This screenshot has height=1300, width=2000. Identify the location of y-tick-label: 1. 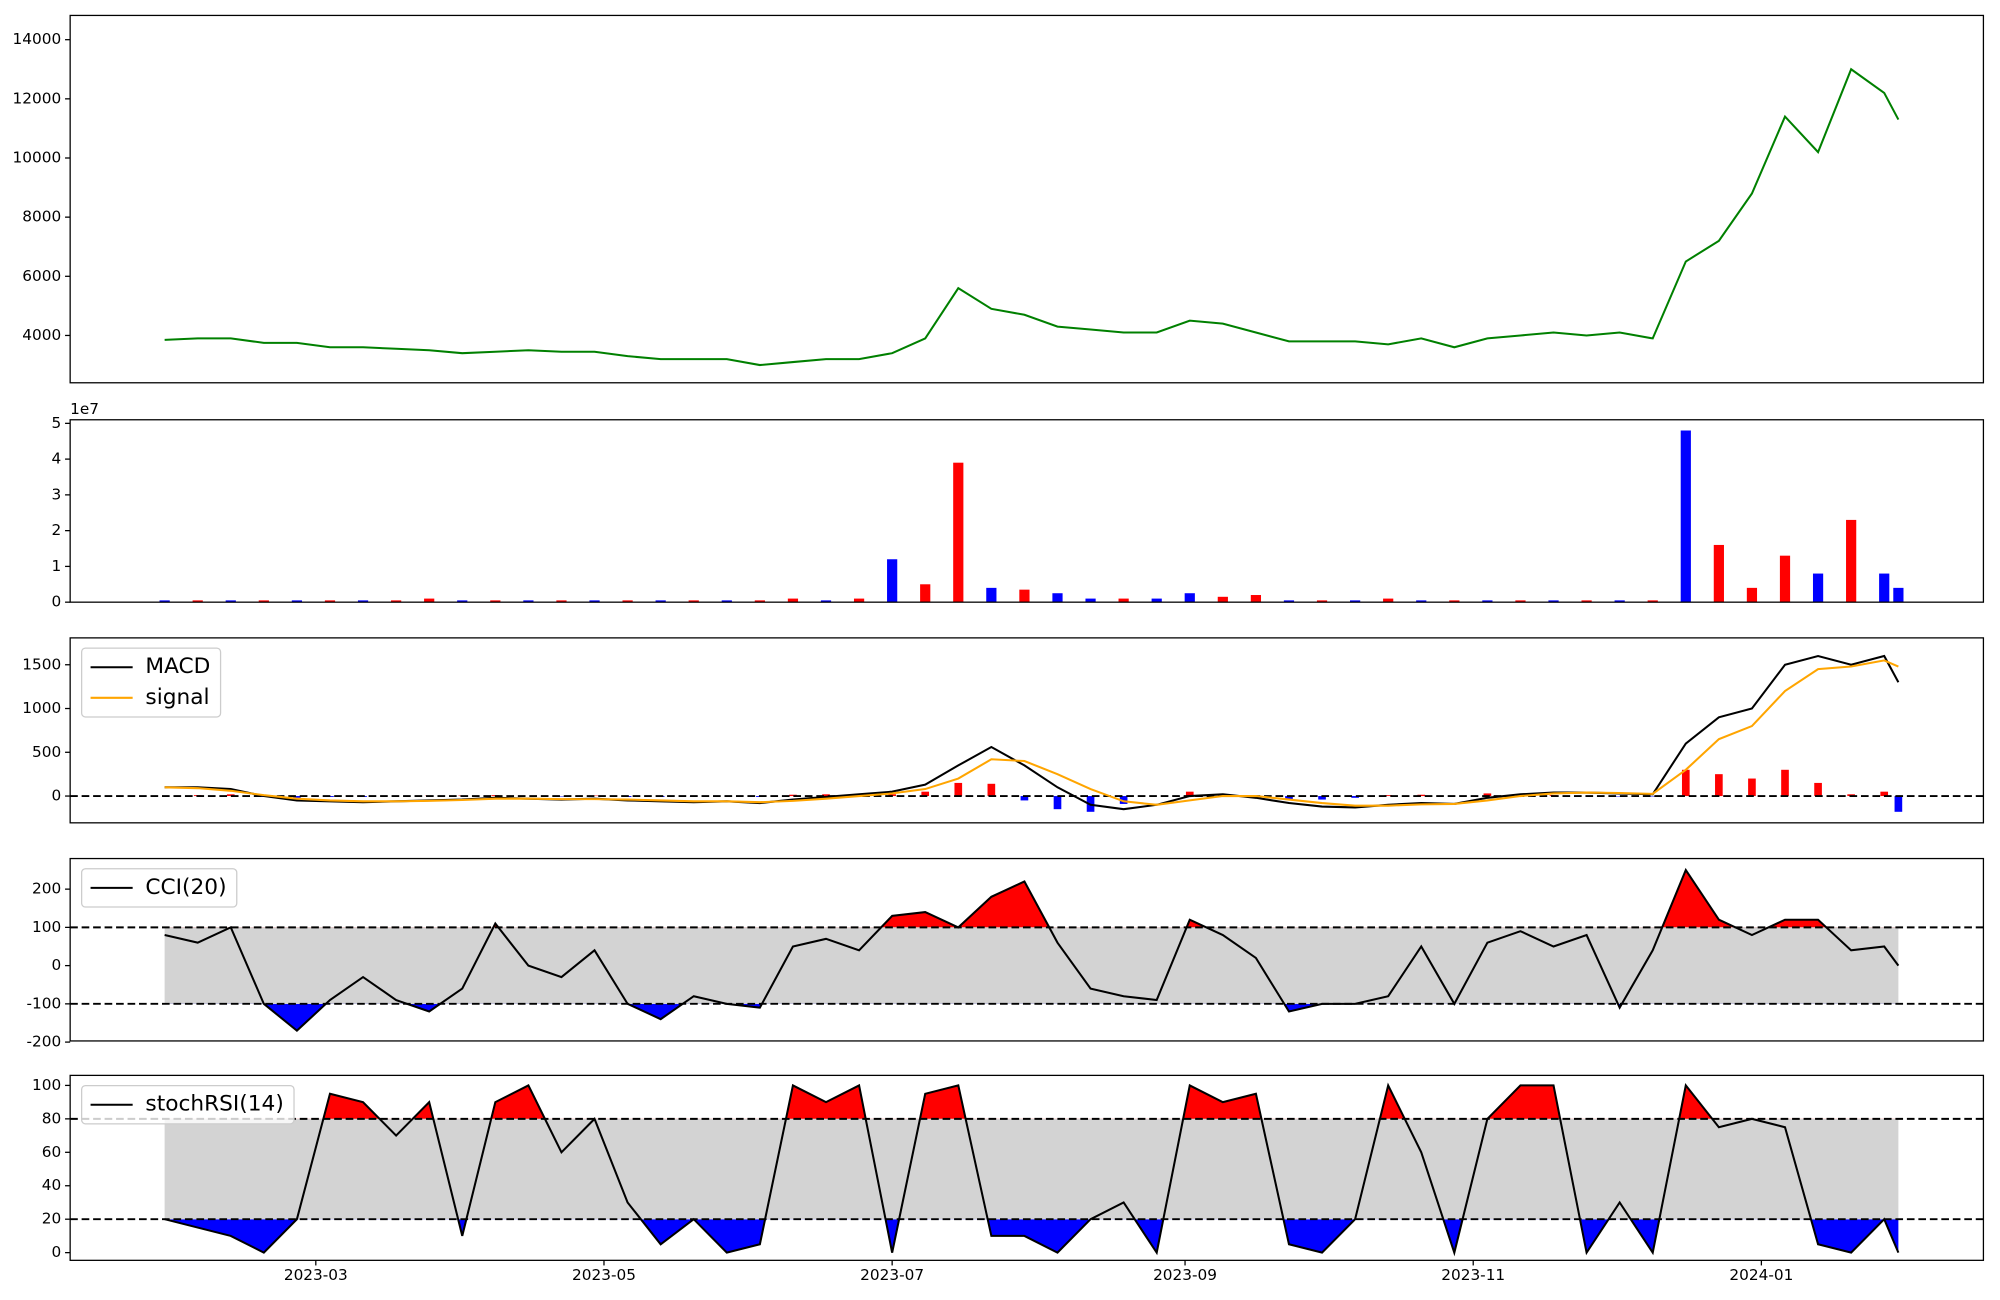
(56, 566).